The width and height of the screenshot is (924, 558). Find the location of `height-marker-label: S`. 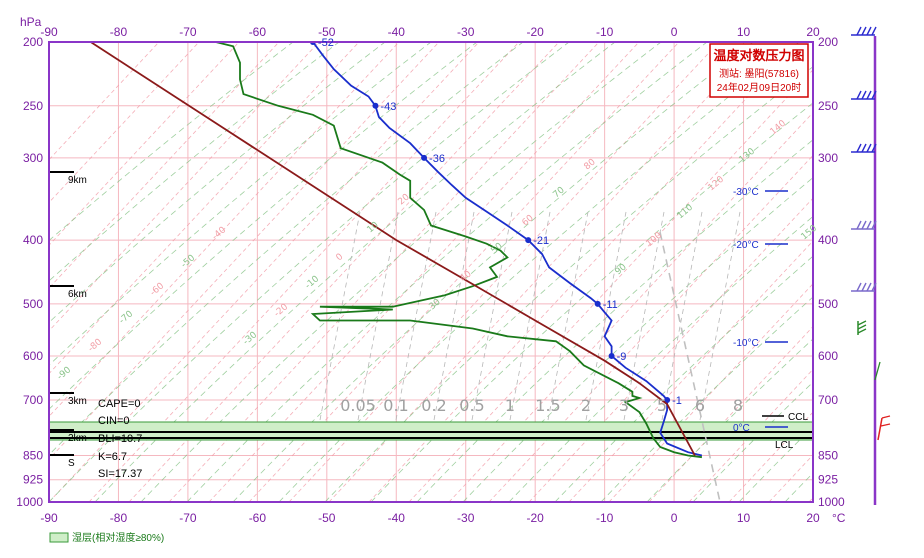

height-marker-label: S is located at coordinates (71, 463).